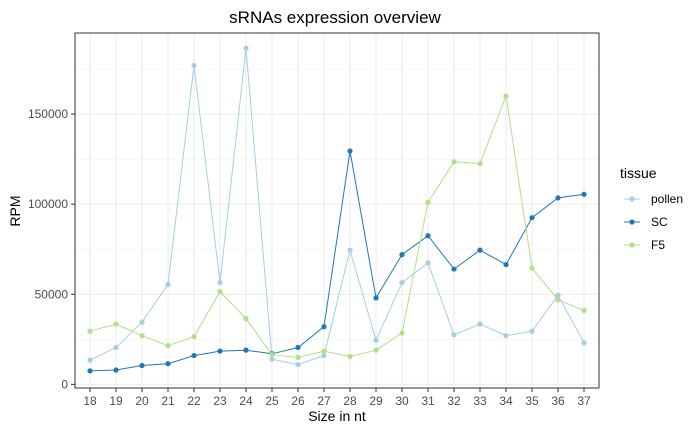 The width and height of the screenshot is (700, 437). Describe the element at coordinates (194, 401) in the screenshot. I see `x-tick-label: 22` at that location.